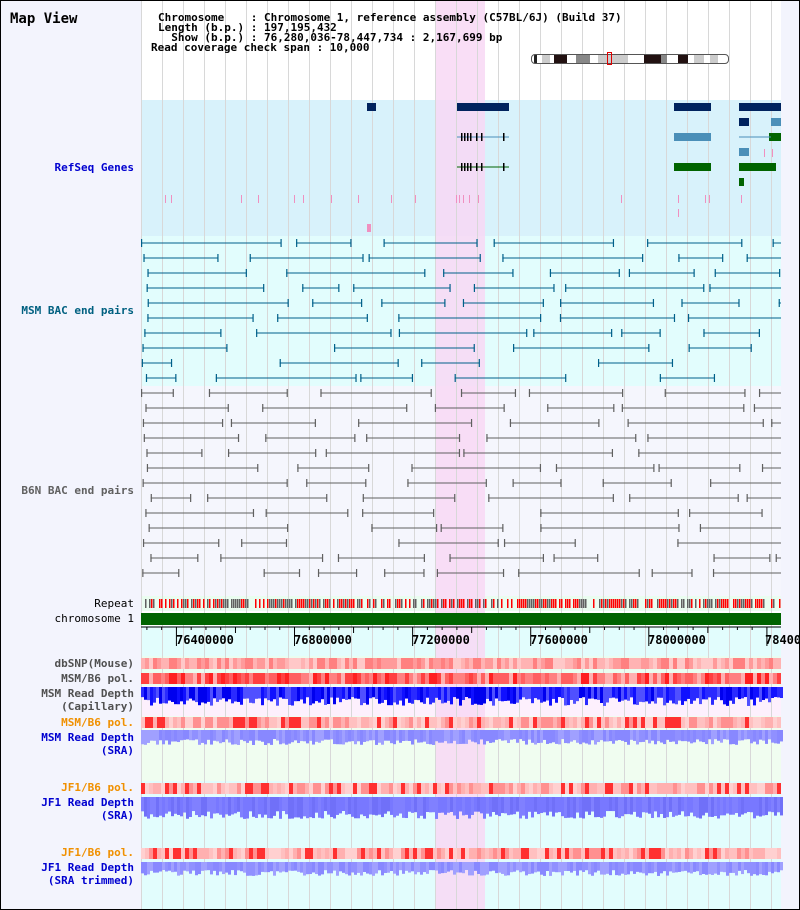  I want to click on grid-line, so click(435, 455).